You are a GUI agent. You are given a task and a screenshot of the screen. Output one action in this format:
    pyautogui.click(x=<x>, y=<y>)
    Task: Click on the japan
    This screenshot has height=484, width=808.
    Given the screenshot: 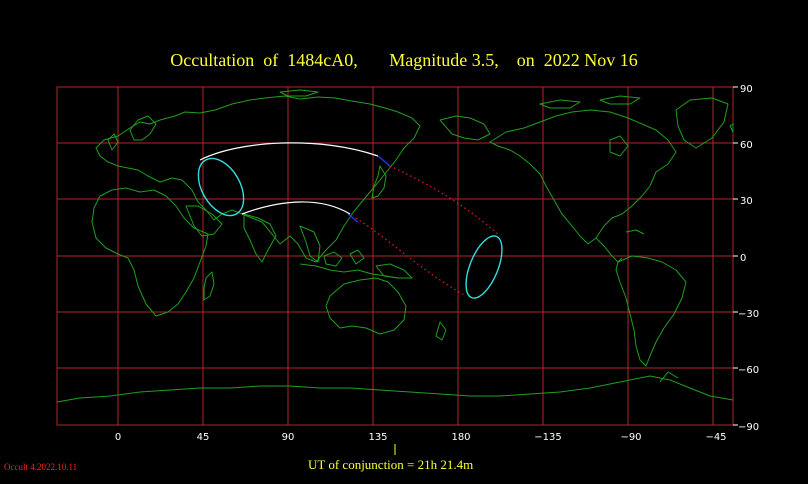 What is the action you would take?
    pyautogui.click(x=379, y=182)
    